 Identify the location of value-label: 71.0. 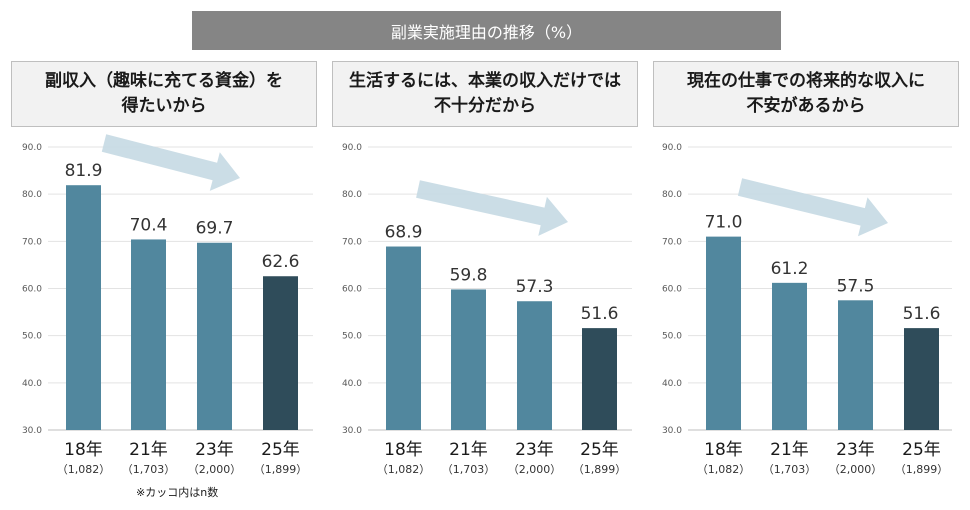
(724, 223).